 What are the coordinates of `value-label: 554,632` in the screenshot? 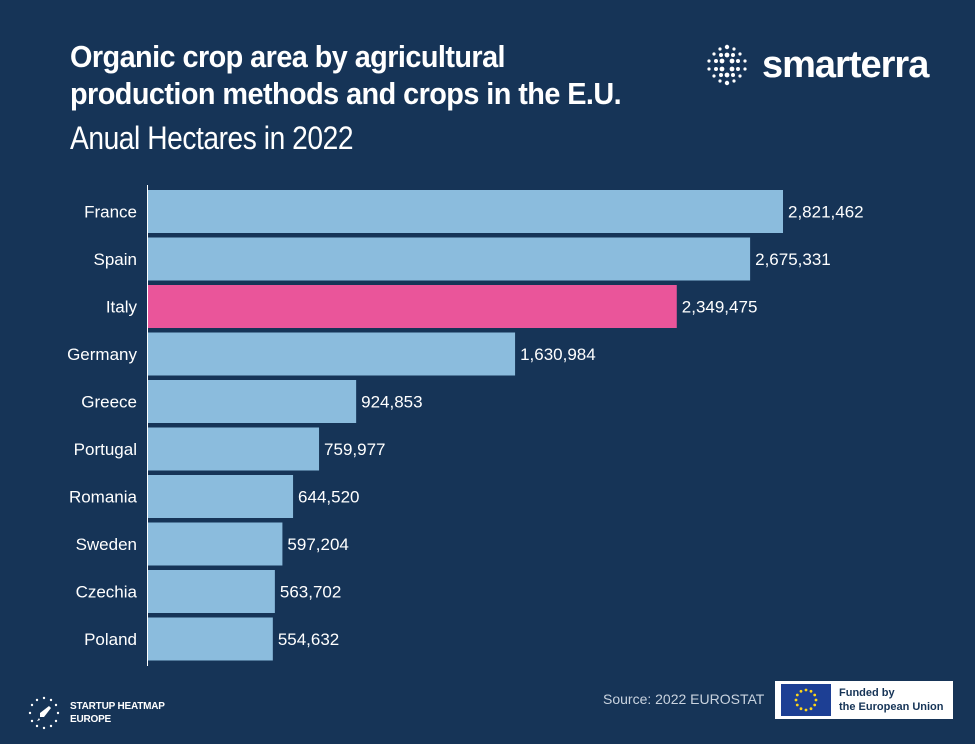 It's located at (308, 639).